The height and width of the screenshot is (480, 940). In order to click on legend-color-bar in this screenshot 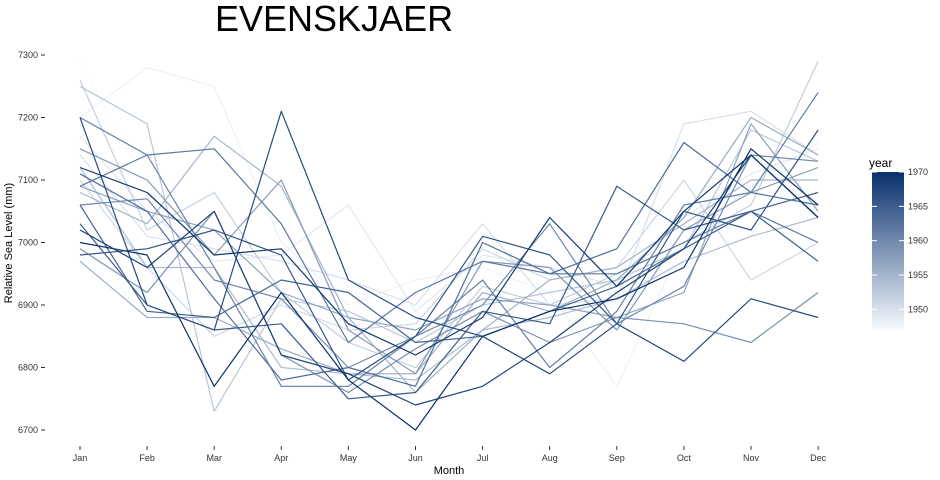, I will do `click(888, 251)`.